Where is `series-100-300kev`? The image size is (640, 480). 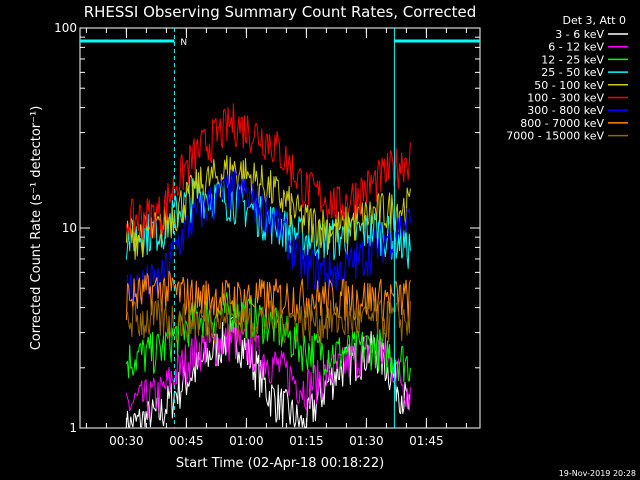
series-100-300kev is located at coordinates (268, 172).